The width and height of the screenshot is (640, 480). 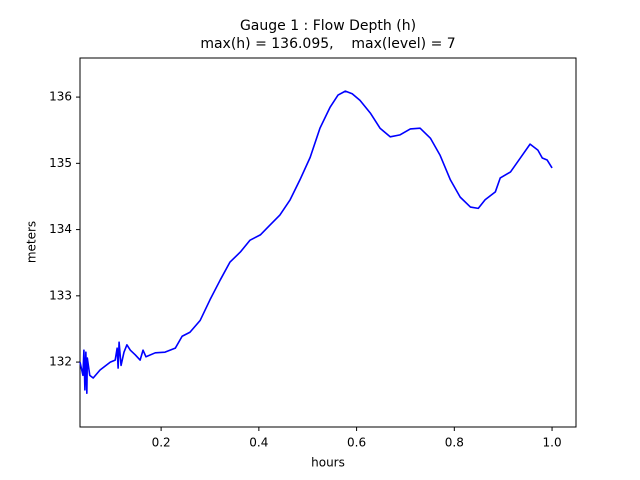 What do you see at coordinates (327, 44) in the screenshot?
I see `chart-subtitle: max(h) = 136.095, max(level) = 7` at bounding box center [327, 44].